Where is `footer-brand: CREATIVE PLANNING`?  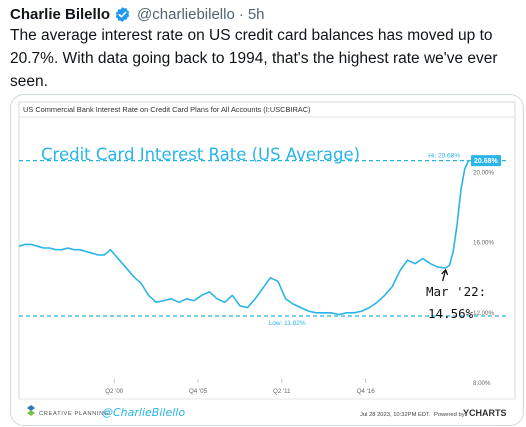 footer-brand: CREATIVE PLANNING is located at coordinates (74, 414).